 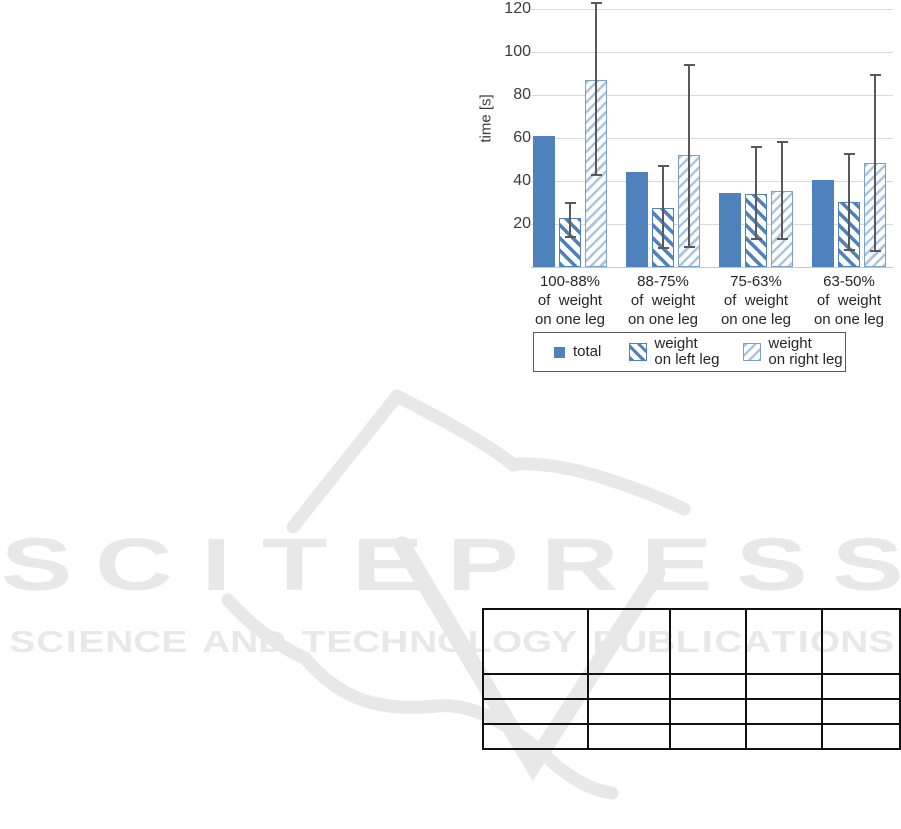 What do you see at coordinates (570, 300) in the screenshot?
I see `x-category-label: 100-88% of weight on one leg` at bounding box center [570, 300].